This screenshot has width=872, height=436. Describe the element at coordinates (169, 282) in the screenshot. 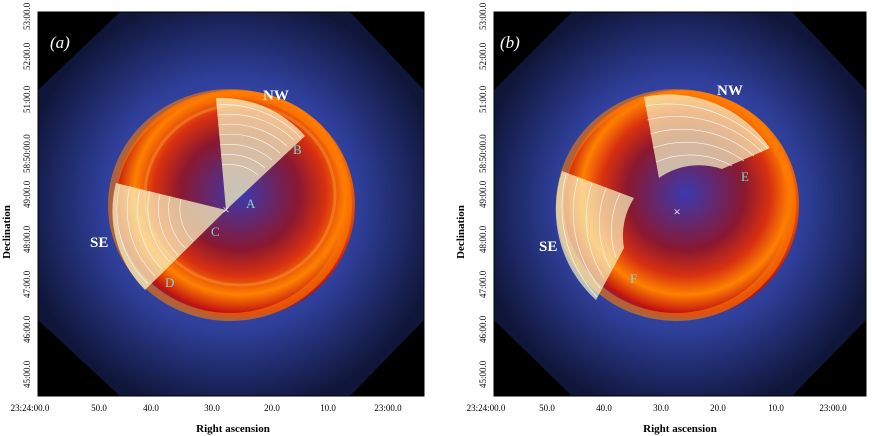

I see `feature-label-d: D` at that location.